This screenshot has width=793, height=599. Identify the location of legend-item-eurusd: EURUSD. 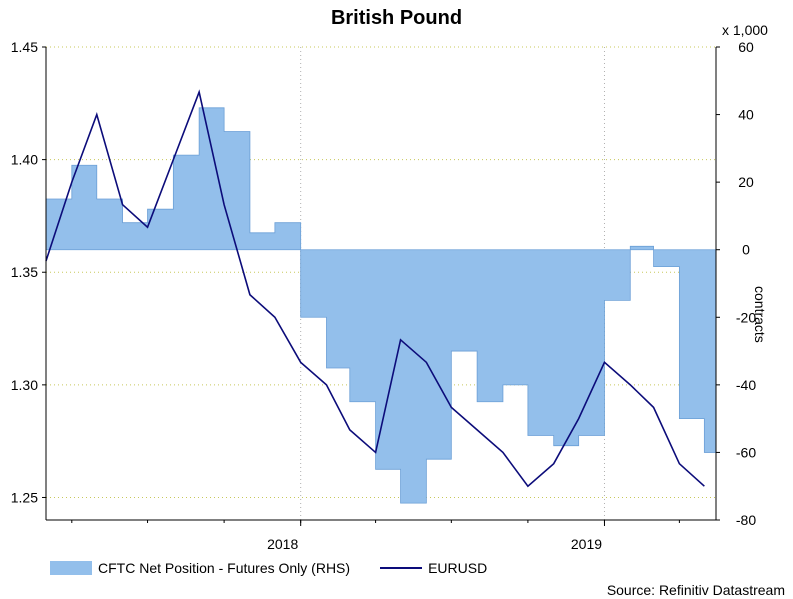
(433, 568).